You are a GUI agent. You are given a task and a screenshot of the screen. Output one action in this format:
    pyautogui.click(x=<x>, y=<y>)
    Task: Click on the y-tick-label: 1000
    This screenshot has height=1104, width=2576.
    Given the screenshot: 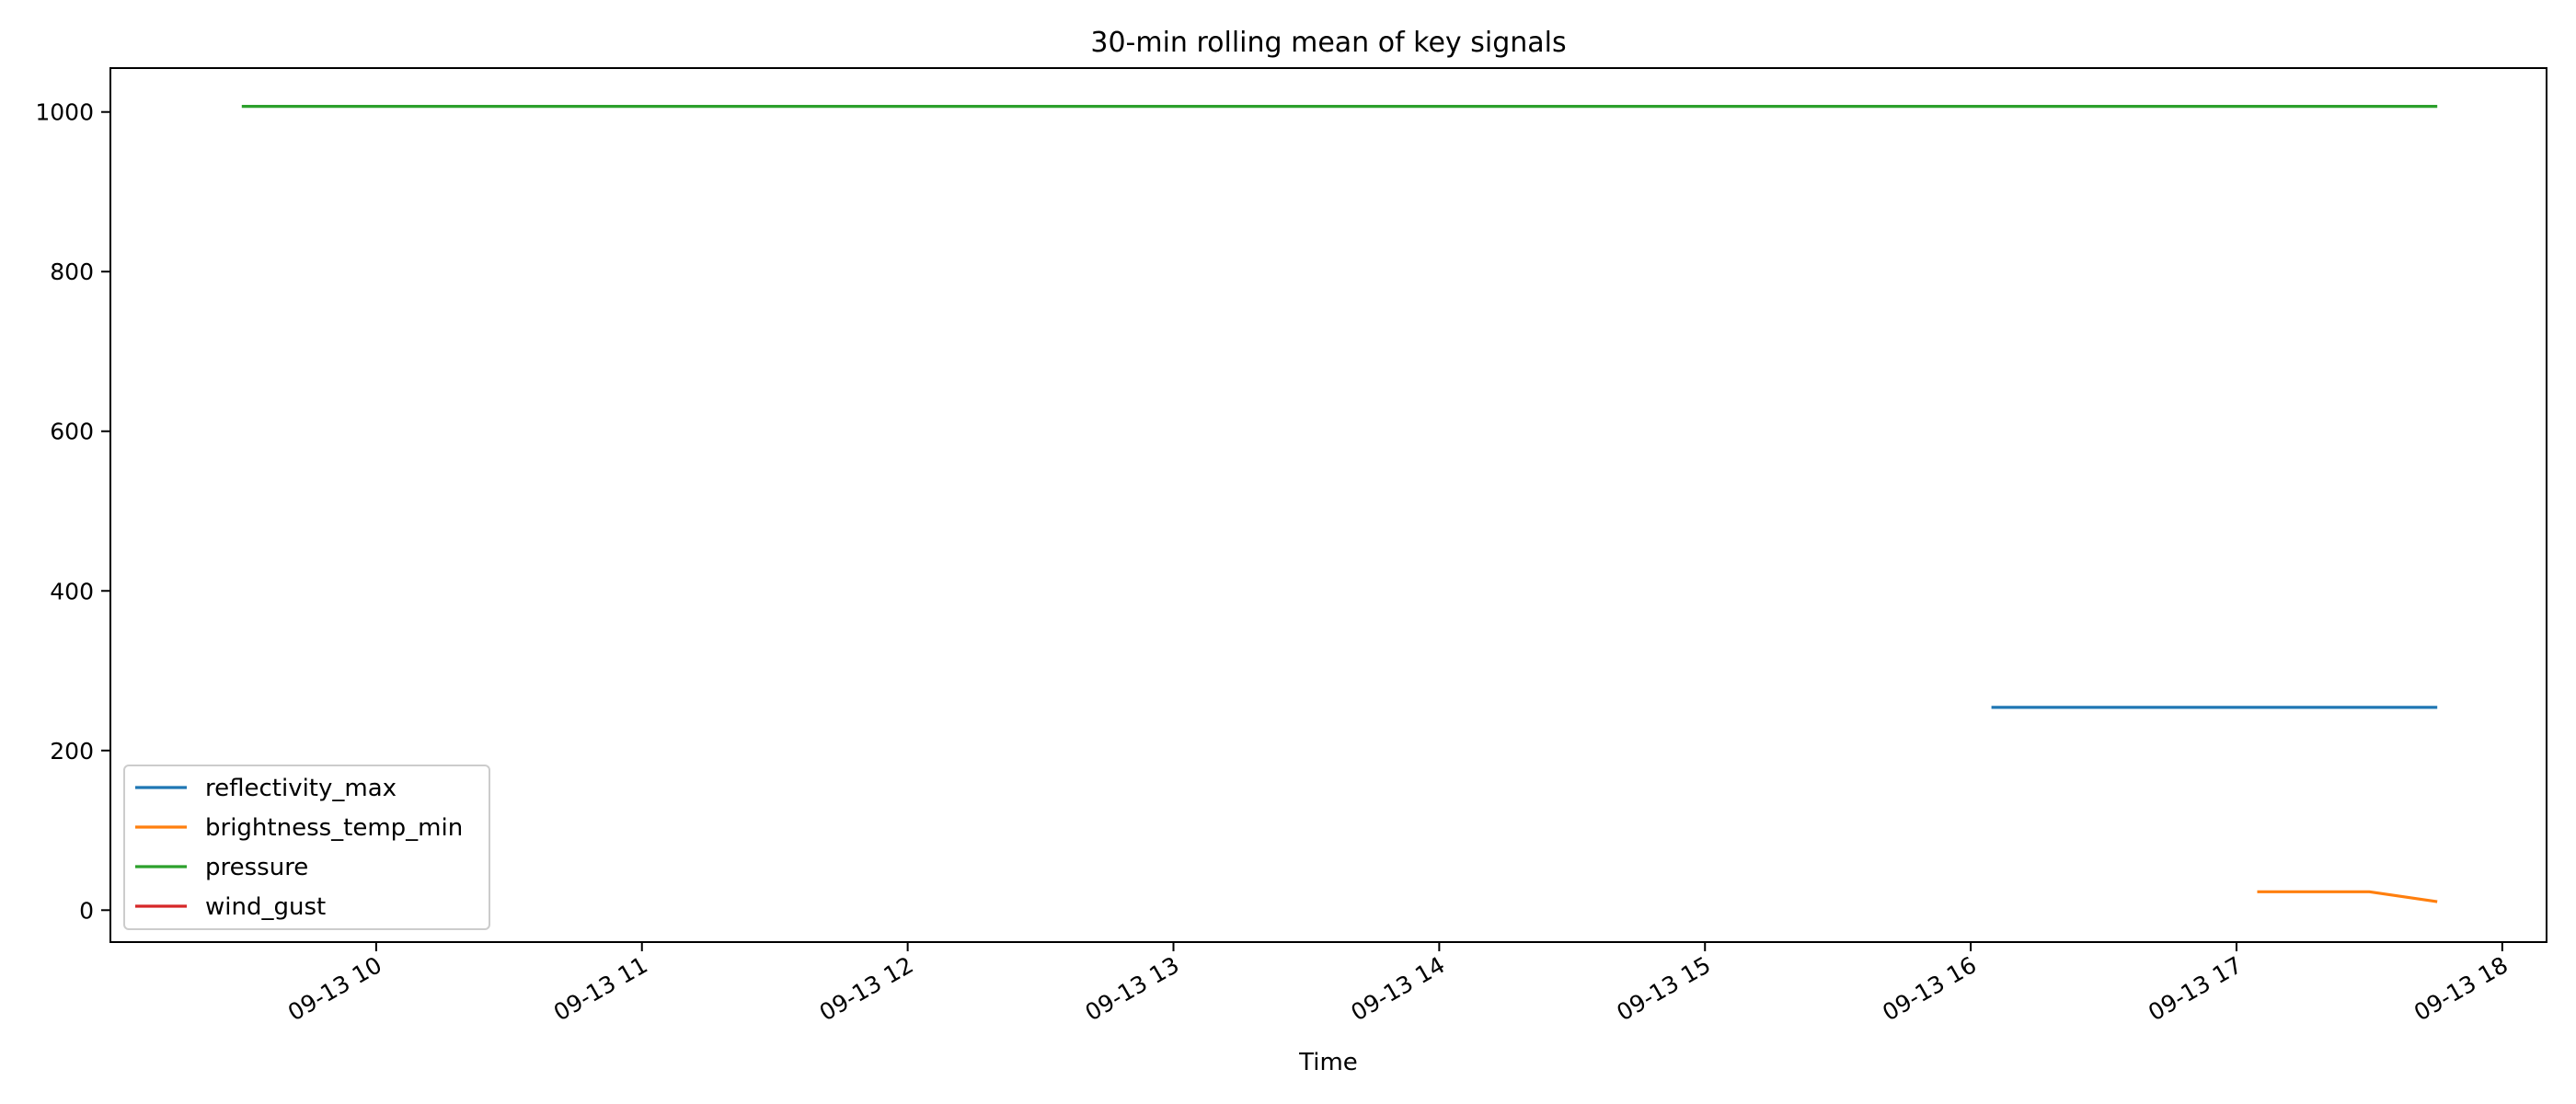 What is the action you would take?
    pyautogui.click(x=64, y=112)
    